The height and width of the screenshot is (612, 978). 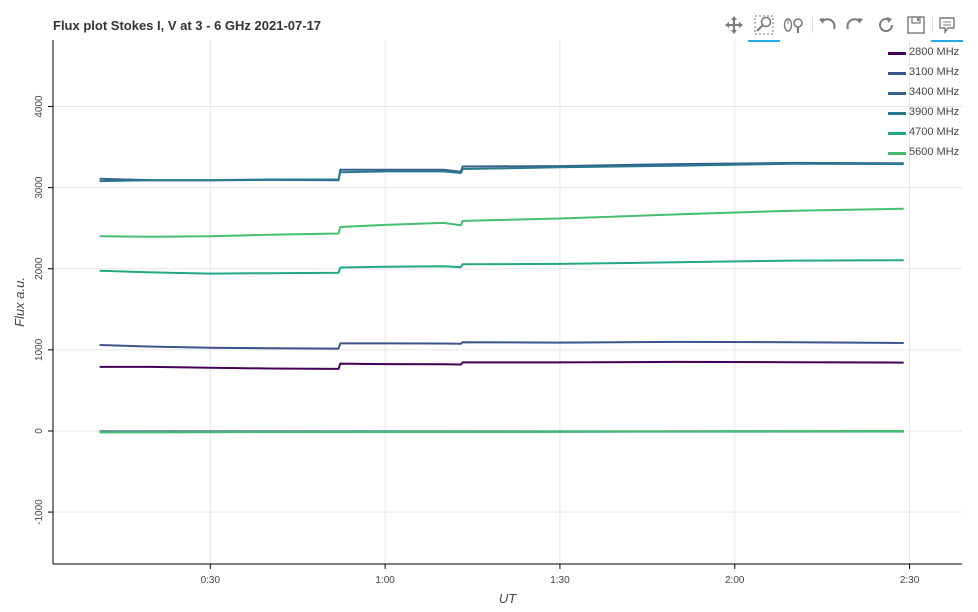 I want to click on x-tick-label: 0:30, so click(x=211, y=580).